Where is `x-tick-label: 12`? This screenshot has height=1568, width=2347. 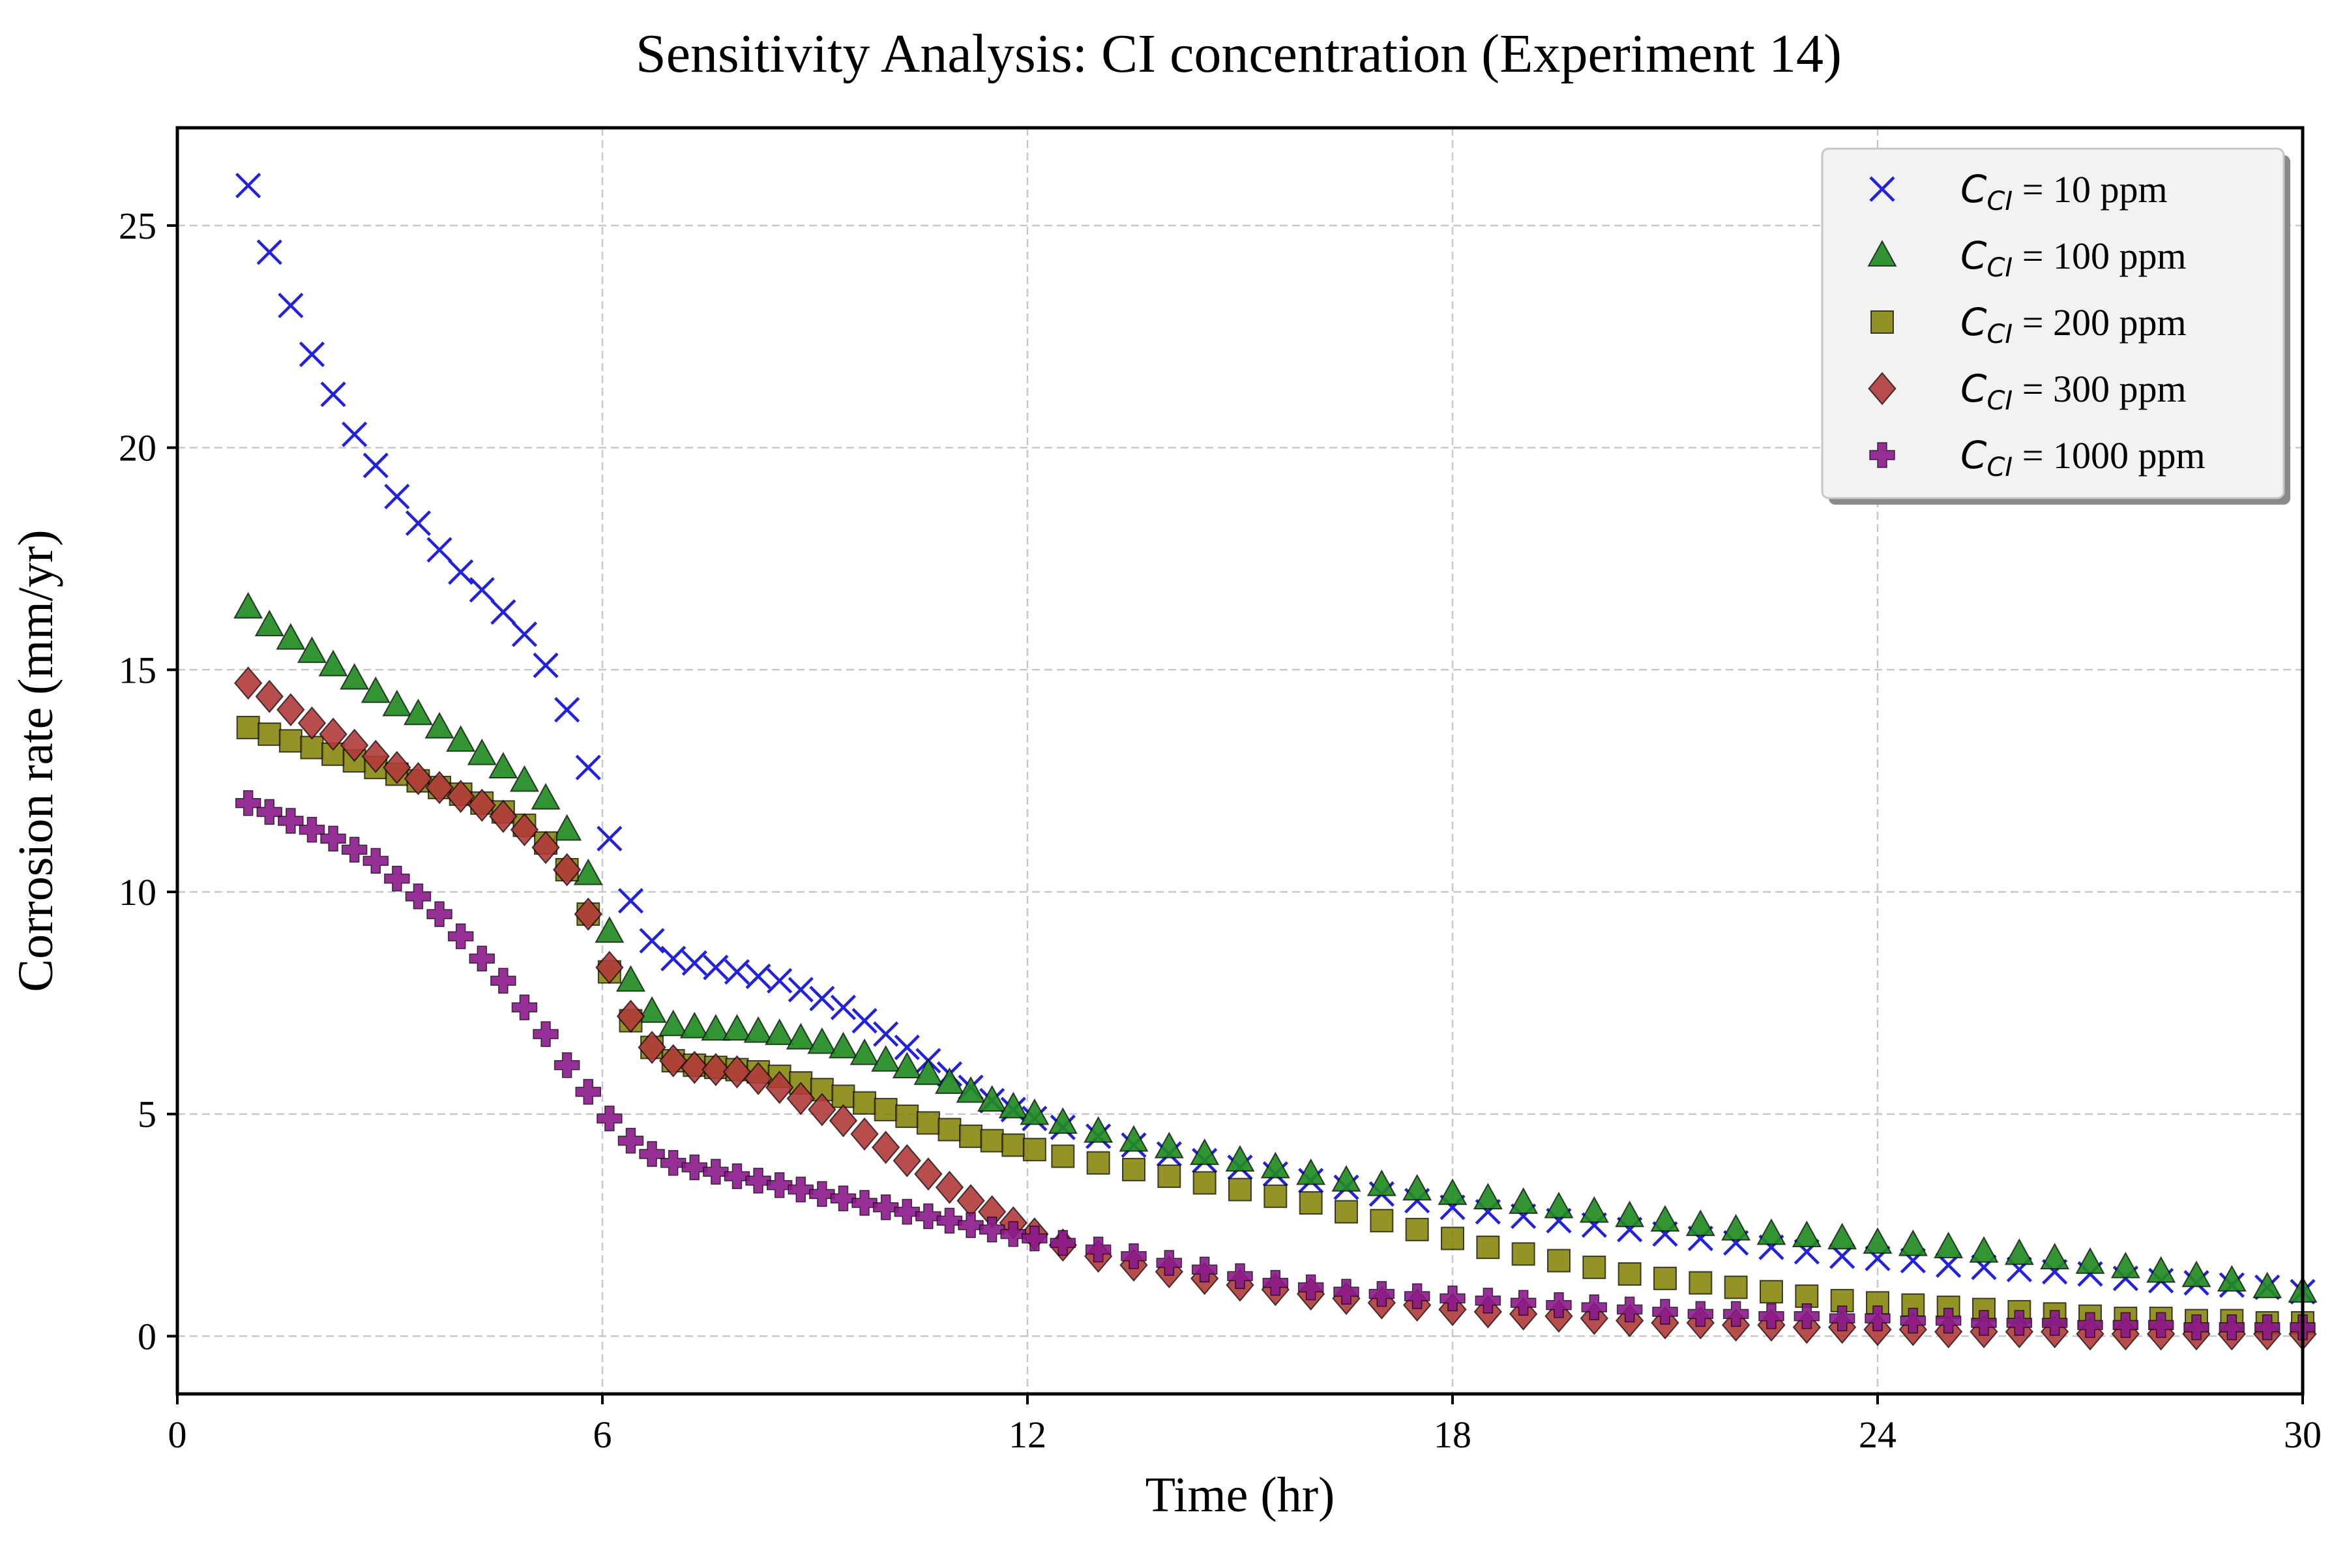
x-tick-label: 12 is located at coordinates (1027, 1435).